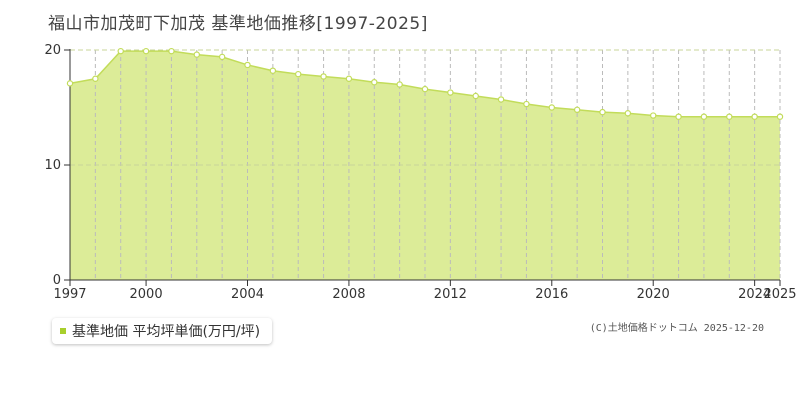 The height and width of the screenshot is (400, 800). Describe the element at coordinates (348, 294) in the screenshot. I see `x-tick-label: 2008` at that location.